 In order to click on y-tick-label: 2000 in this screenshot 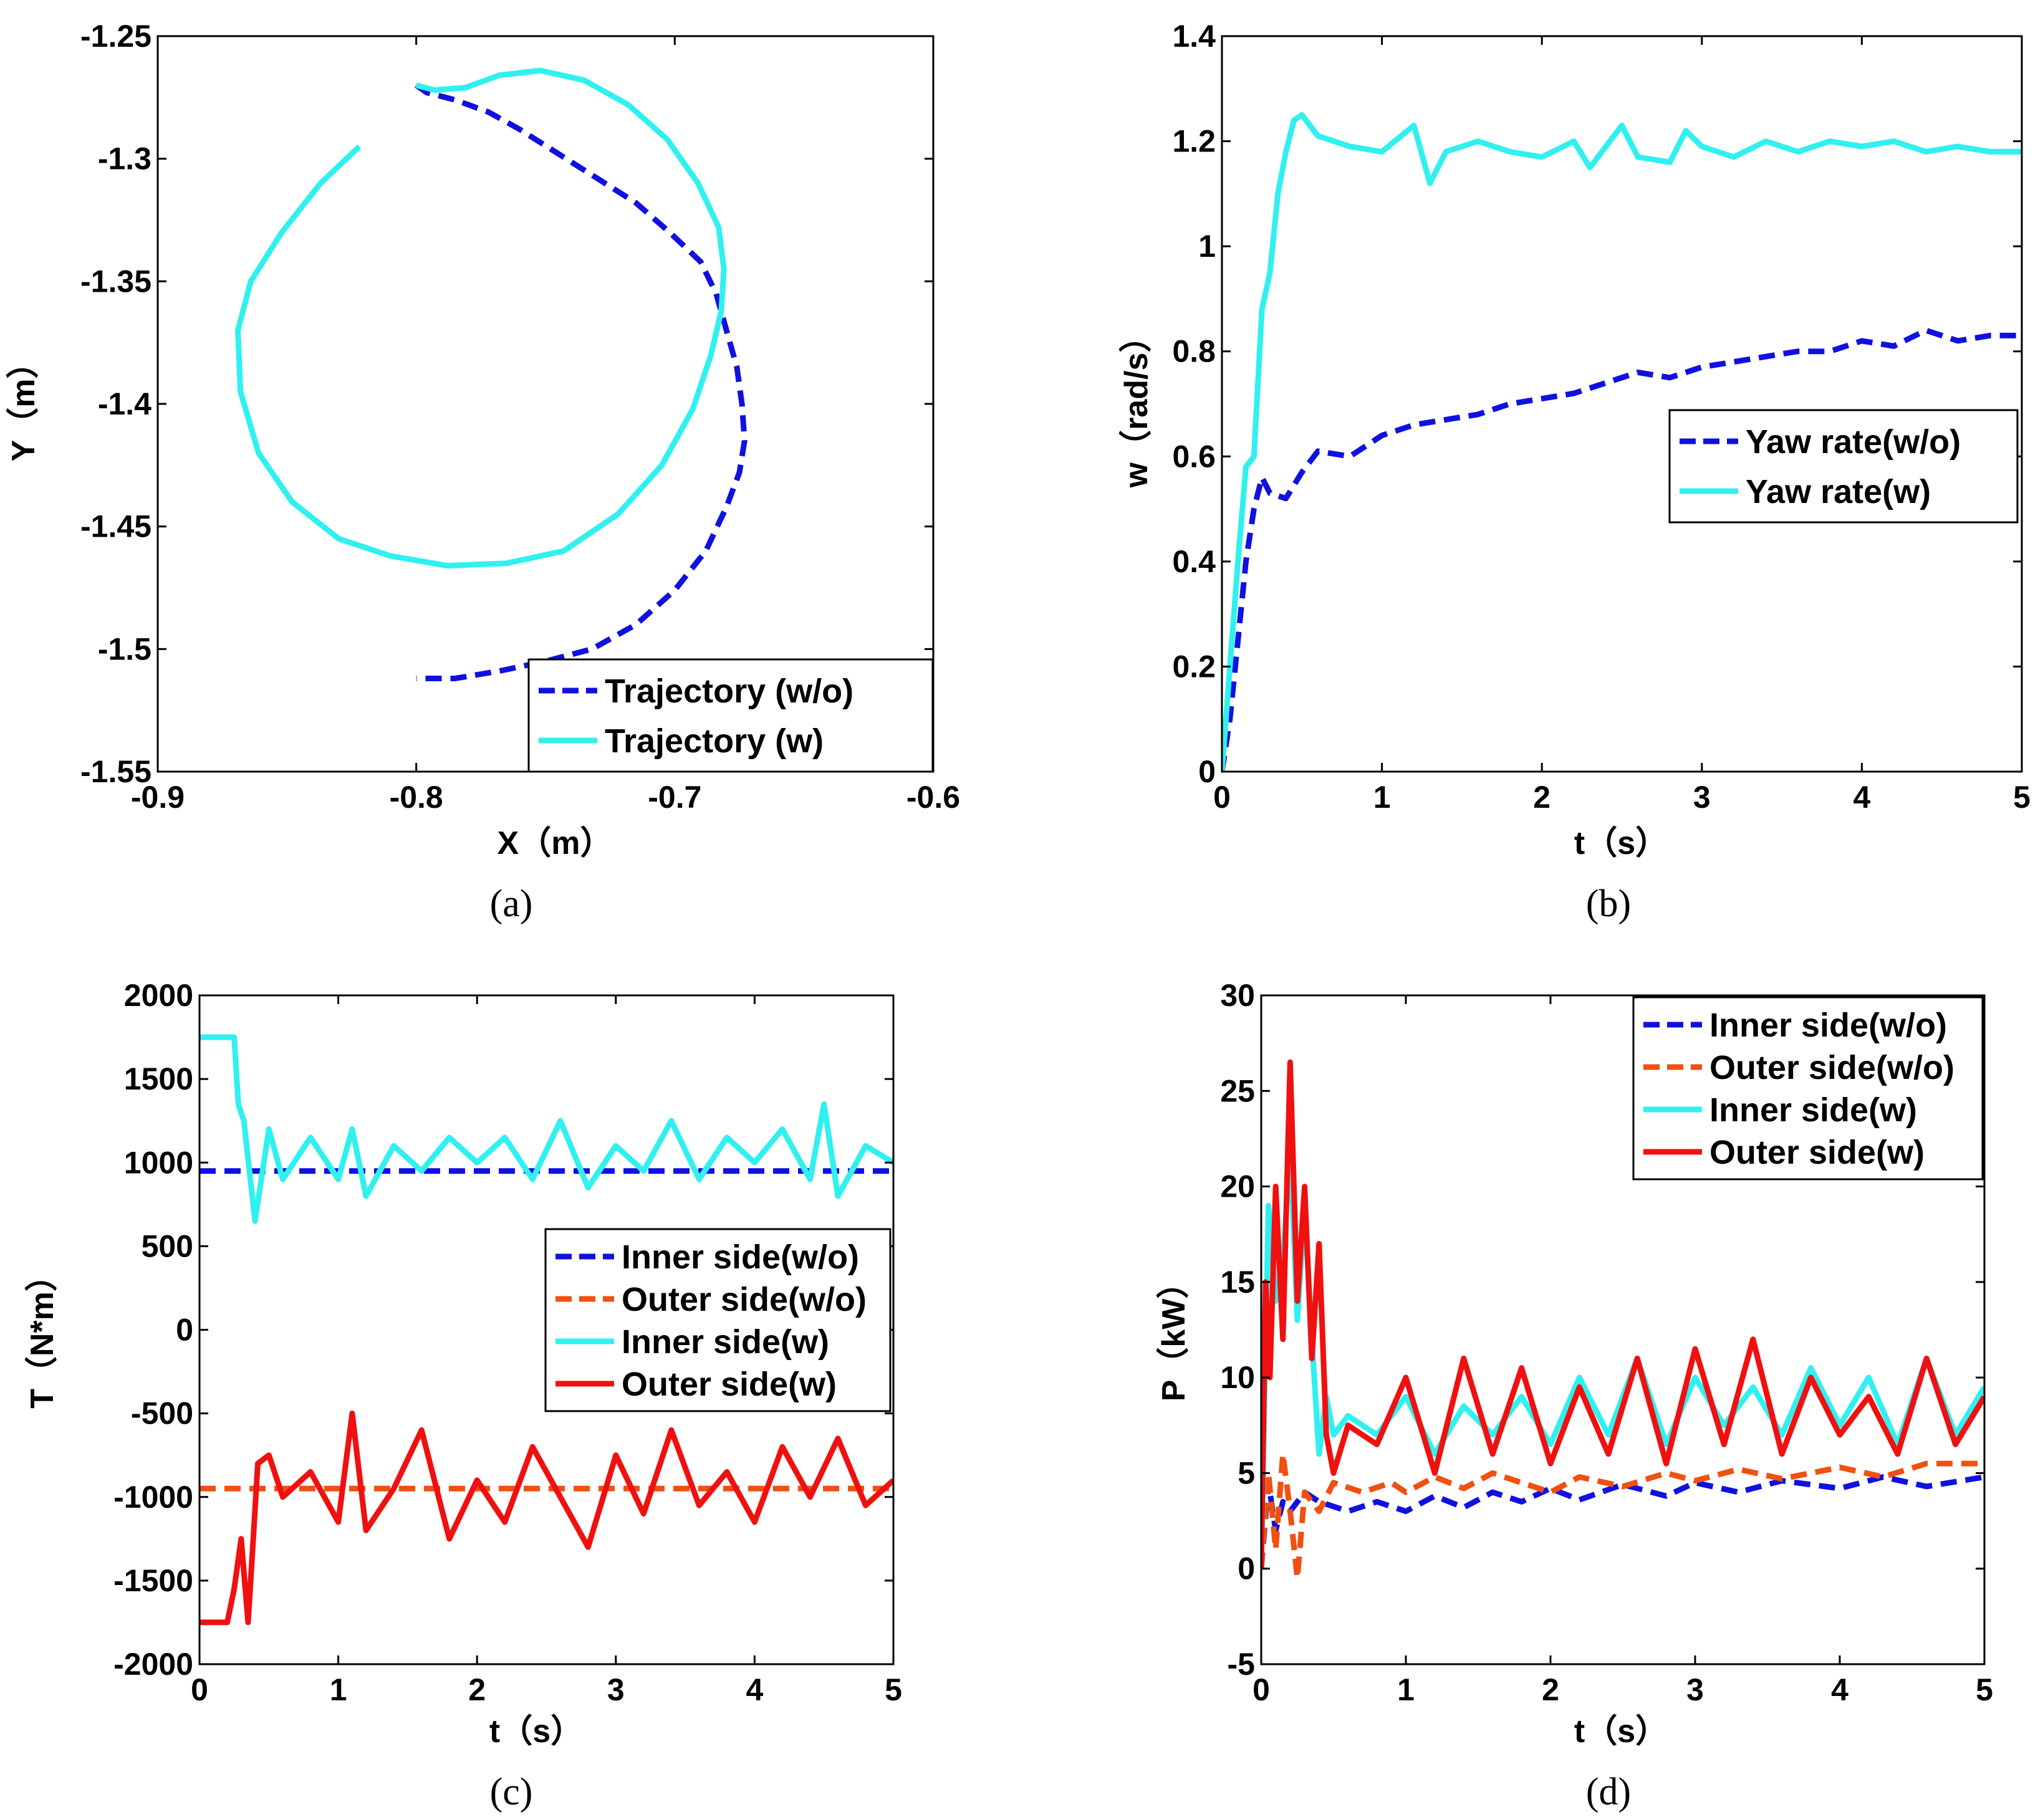, I will do `click(158, 996)`.